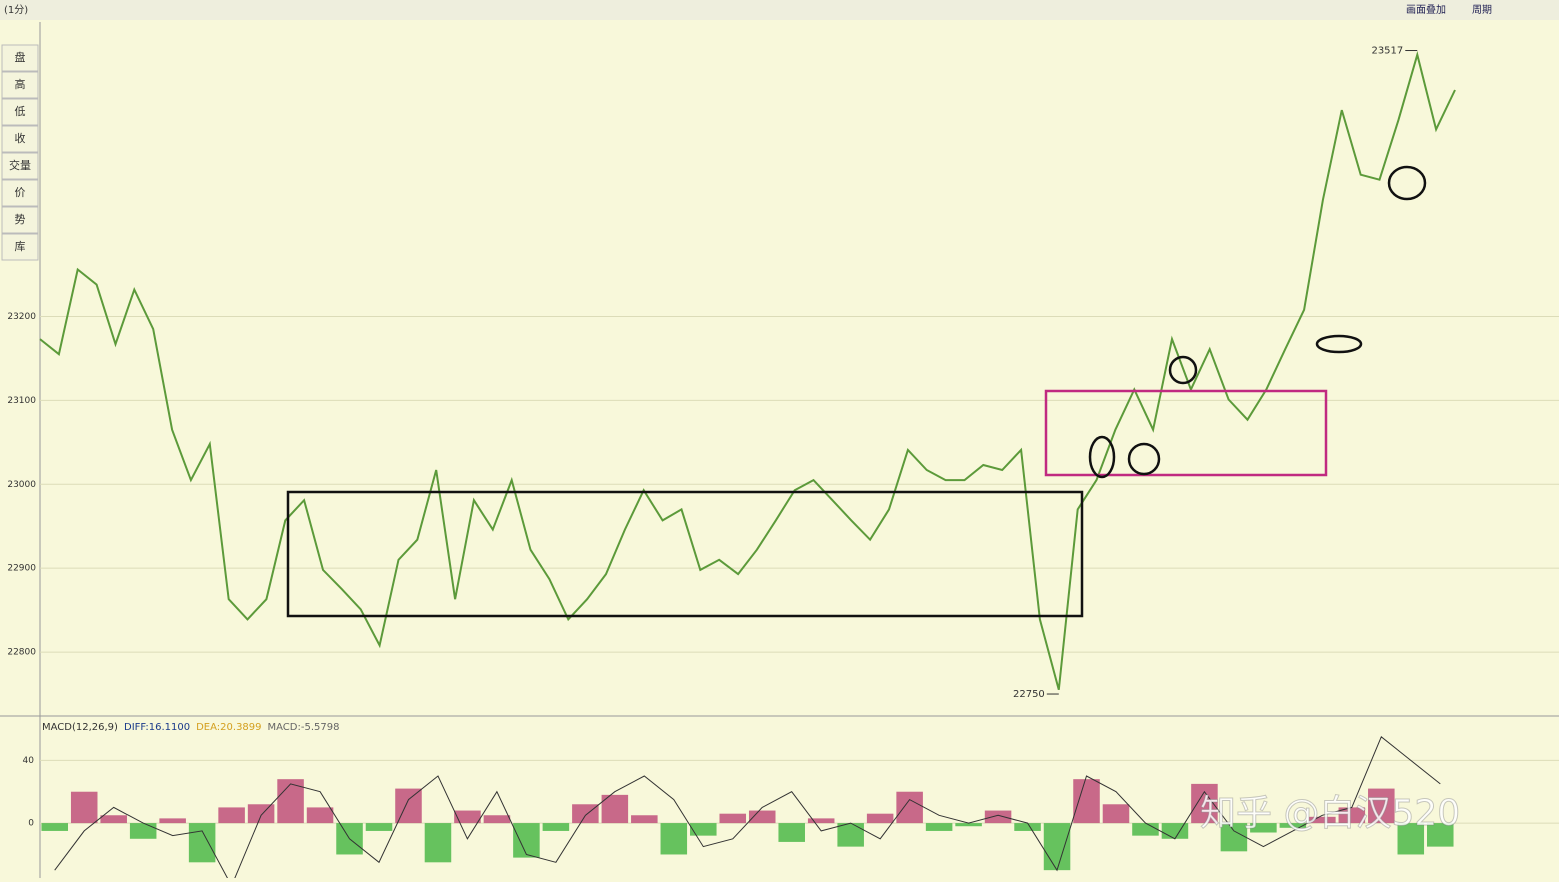 The width and height of the screenshot is (1559, 882). What do you see at coordinates (1029, 694) in the screenshot?
I see `annotation-label: 22750` at bounding box center [1029, 694].